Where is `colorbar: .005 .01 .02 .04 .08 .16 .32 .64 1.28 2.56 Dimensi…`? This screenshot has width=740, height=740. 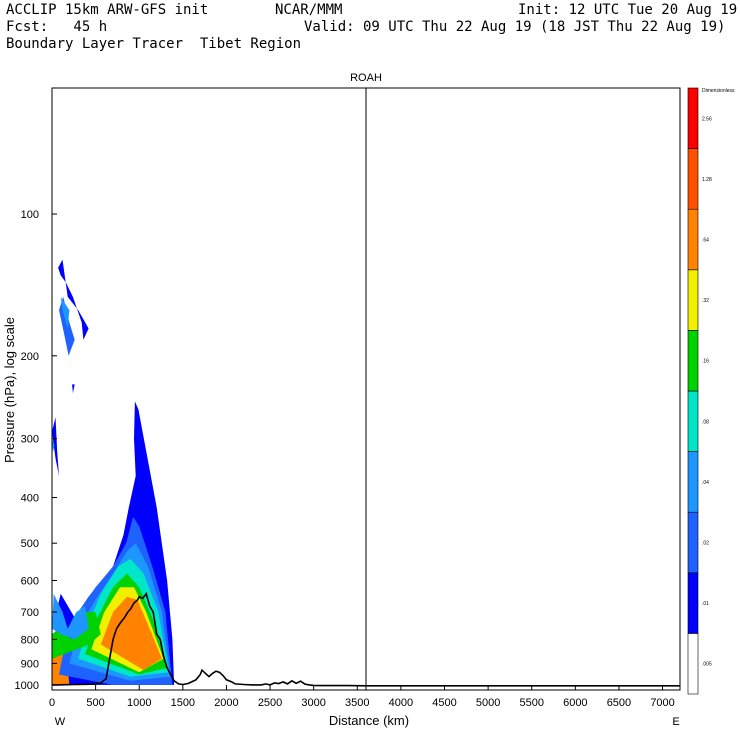 colorbar: .005 .01 .02 .04 .08 .16 .32 .64 1.28 2.56 Dimensi… is located at coordinates (711, 391).